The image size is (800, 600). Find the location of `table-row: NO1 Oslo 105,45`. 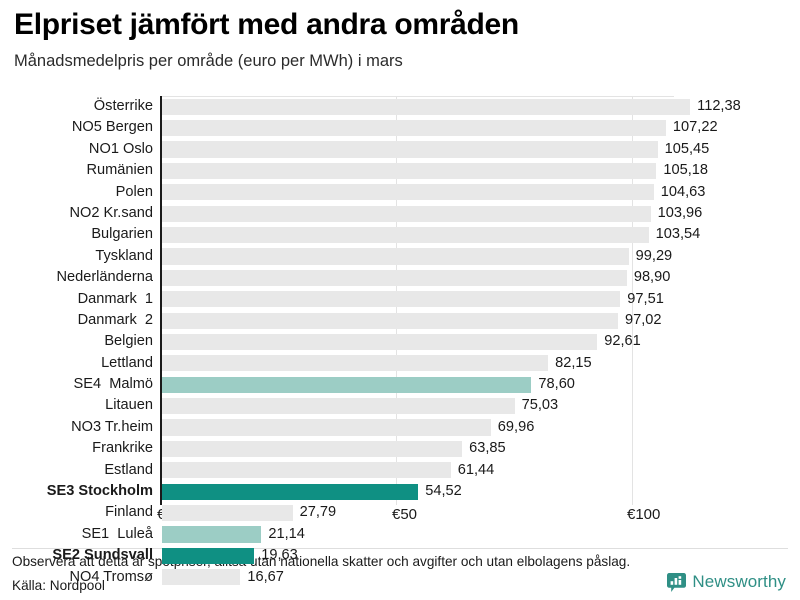

table-row: NO1 Oslo 105,45 is located at coordinates (400, 149).